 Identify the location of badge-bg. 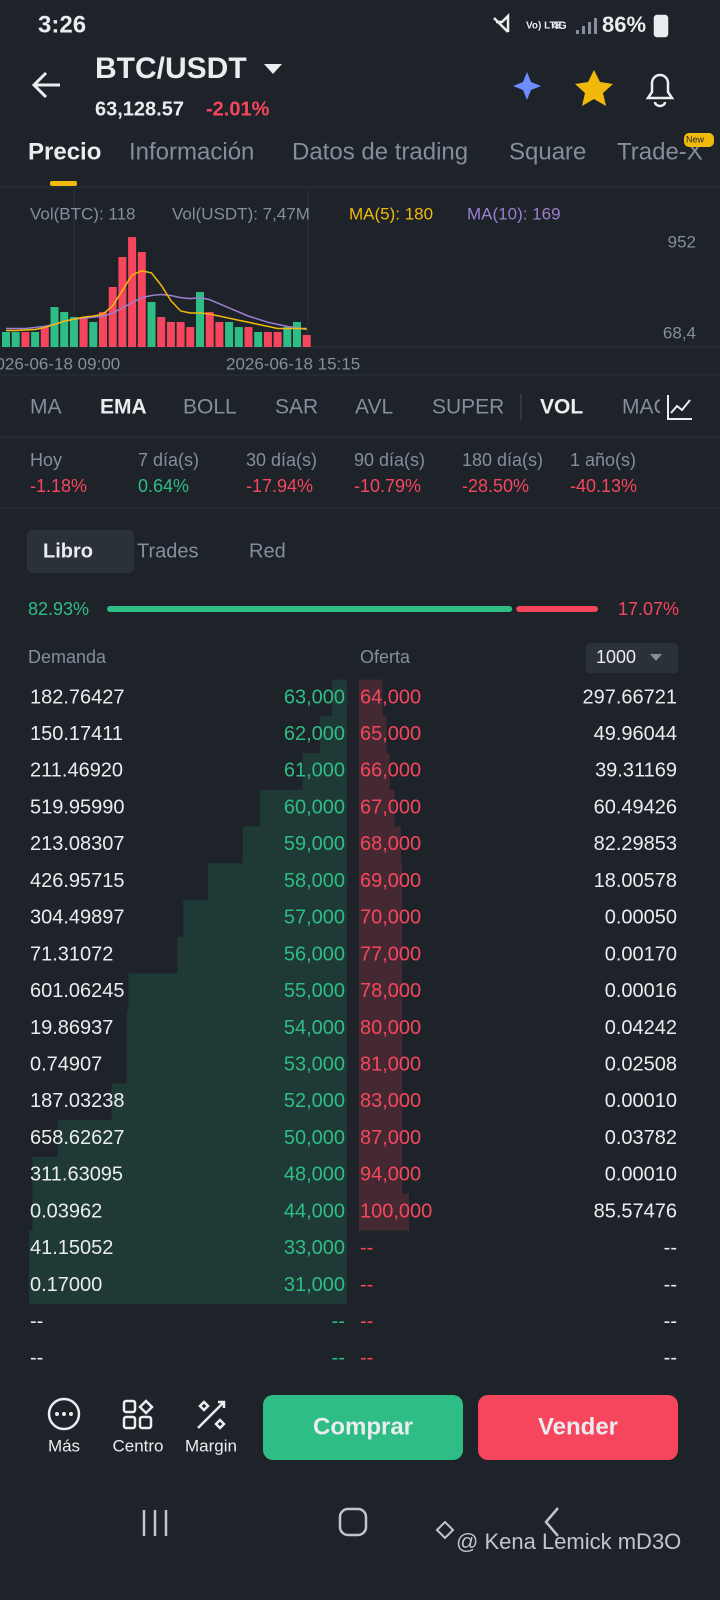
(699, 140).